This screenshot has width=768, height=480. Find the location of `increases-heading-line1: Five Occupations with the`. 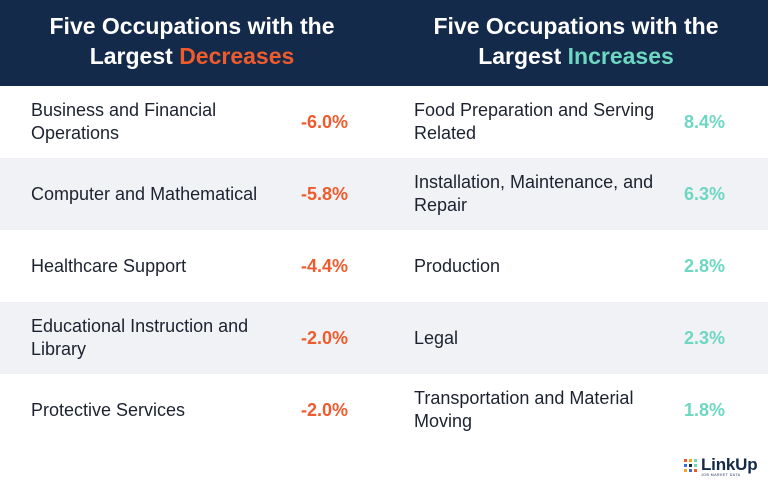

increases-heading-line1: Five Occupations with the is located at coordinates (576, 26).